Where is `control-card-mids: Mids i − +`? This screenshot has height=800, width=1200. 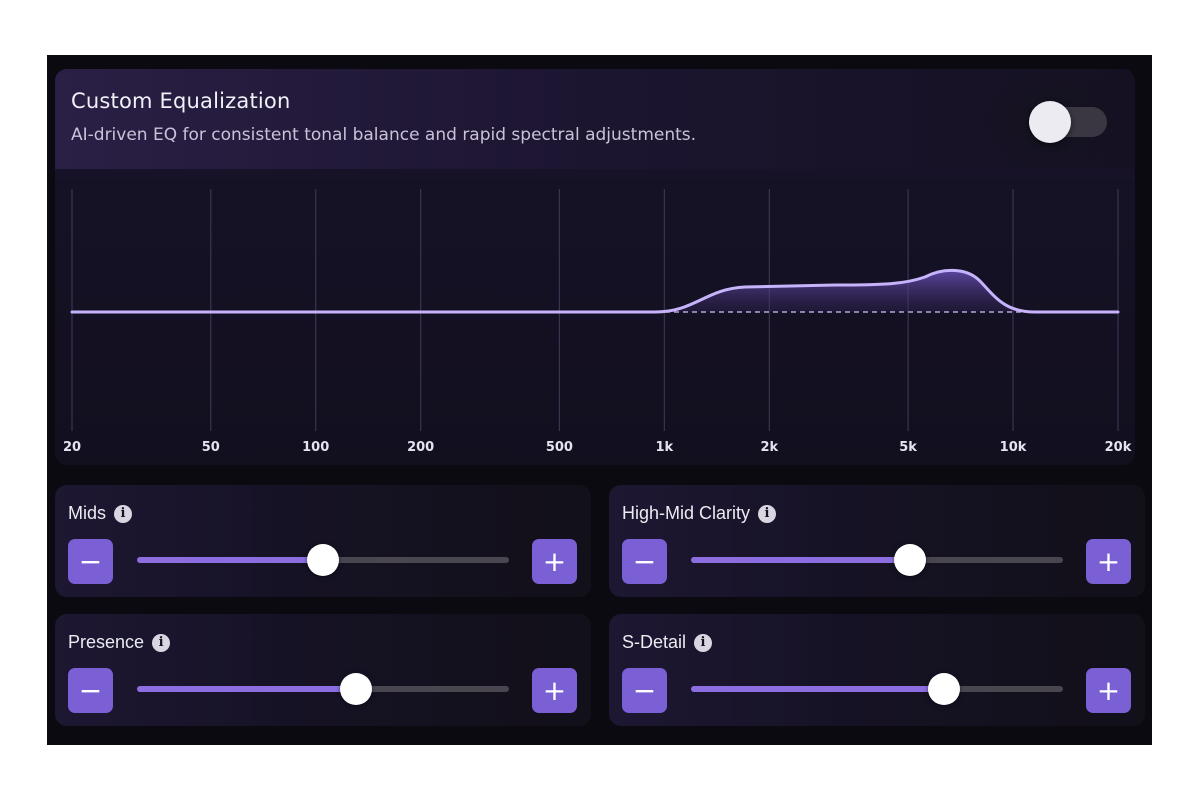 control-card-mids: Mids i − + is located at coordinates (323, 541).